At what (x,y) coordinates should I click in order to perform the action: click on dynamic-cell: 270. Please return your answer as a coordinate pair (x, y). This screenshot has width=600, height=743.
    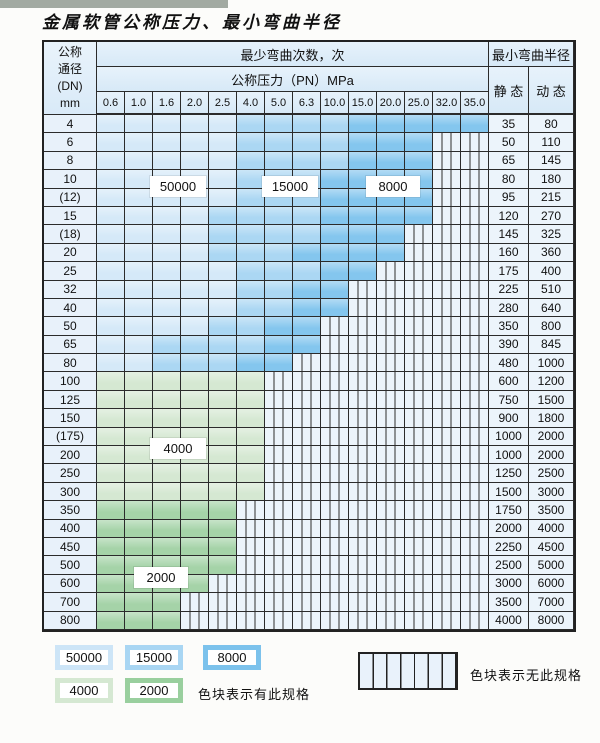
    Looking at the image, I should click on (551, 216).